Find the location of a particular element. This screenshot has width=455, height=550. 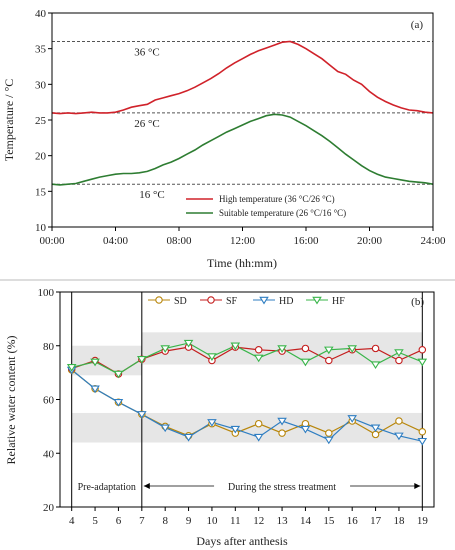

legend-label-hd: HD is located at coordinates (286, 301).